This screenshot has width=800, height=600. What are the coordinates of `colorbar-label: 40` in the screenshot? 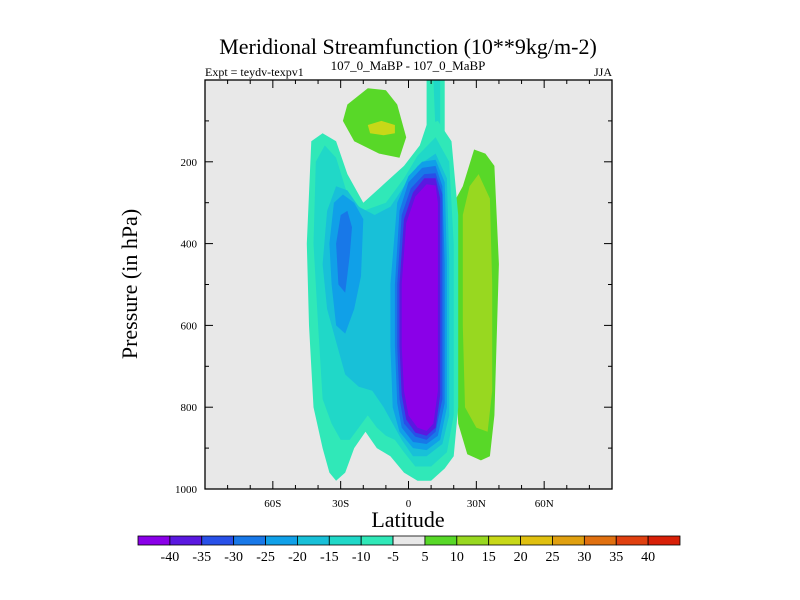 It's located at (648, 557).